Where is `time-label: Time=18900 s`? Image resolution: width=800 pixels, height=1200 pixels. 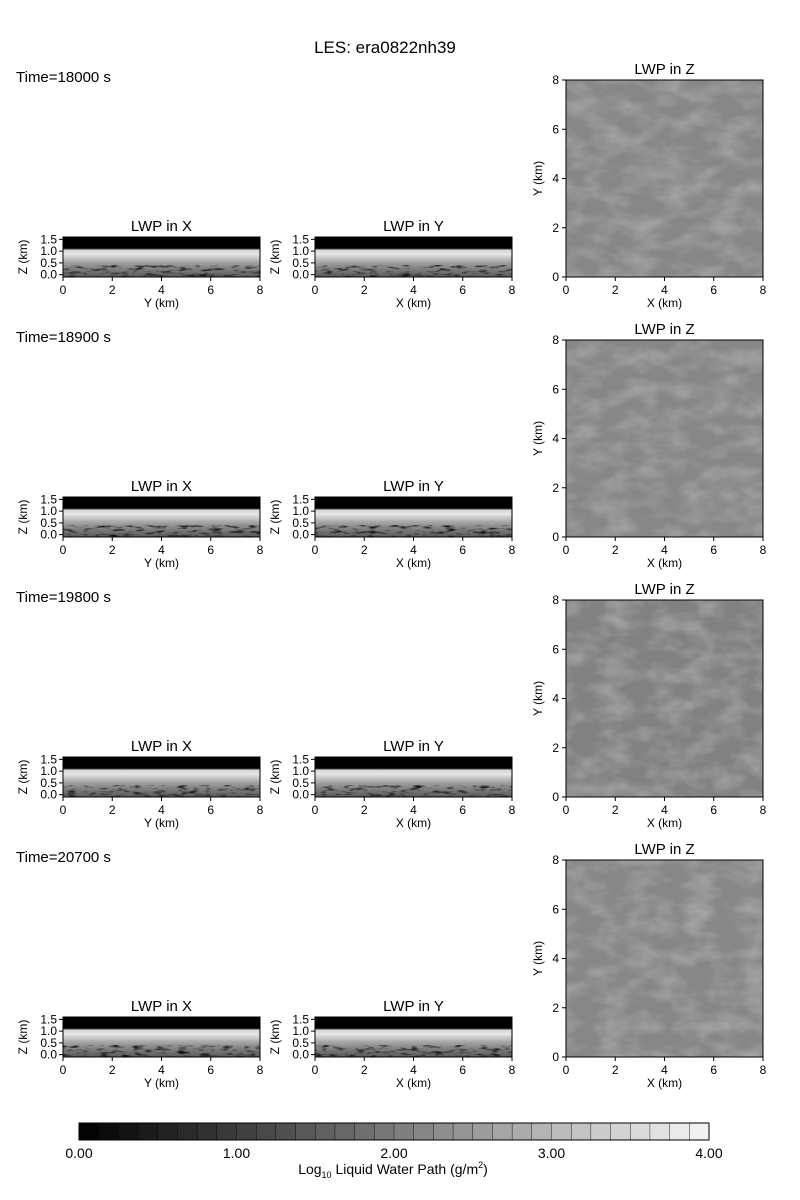 time-label: Time=18900 s is located at coordinates (63, 337).